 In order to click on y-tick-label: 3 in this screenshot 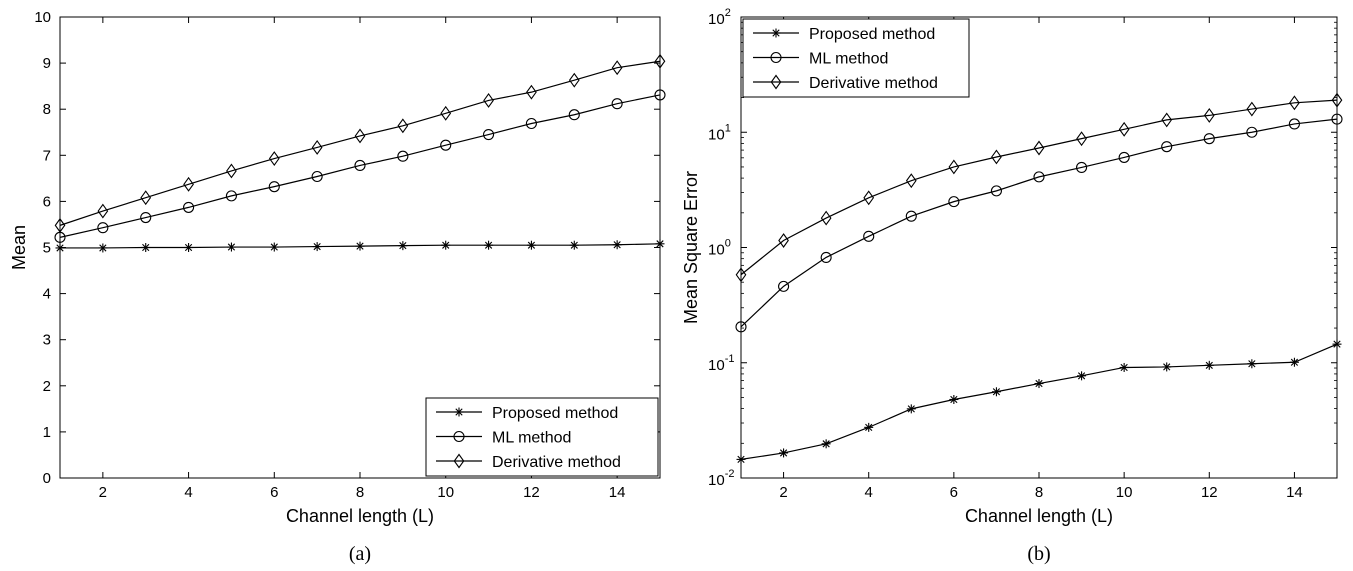, I will do `click(47, 340)`.